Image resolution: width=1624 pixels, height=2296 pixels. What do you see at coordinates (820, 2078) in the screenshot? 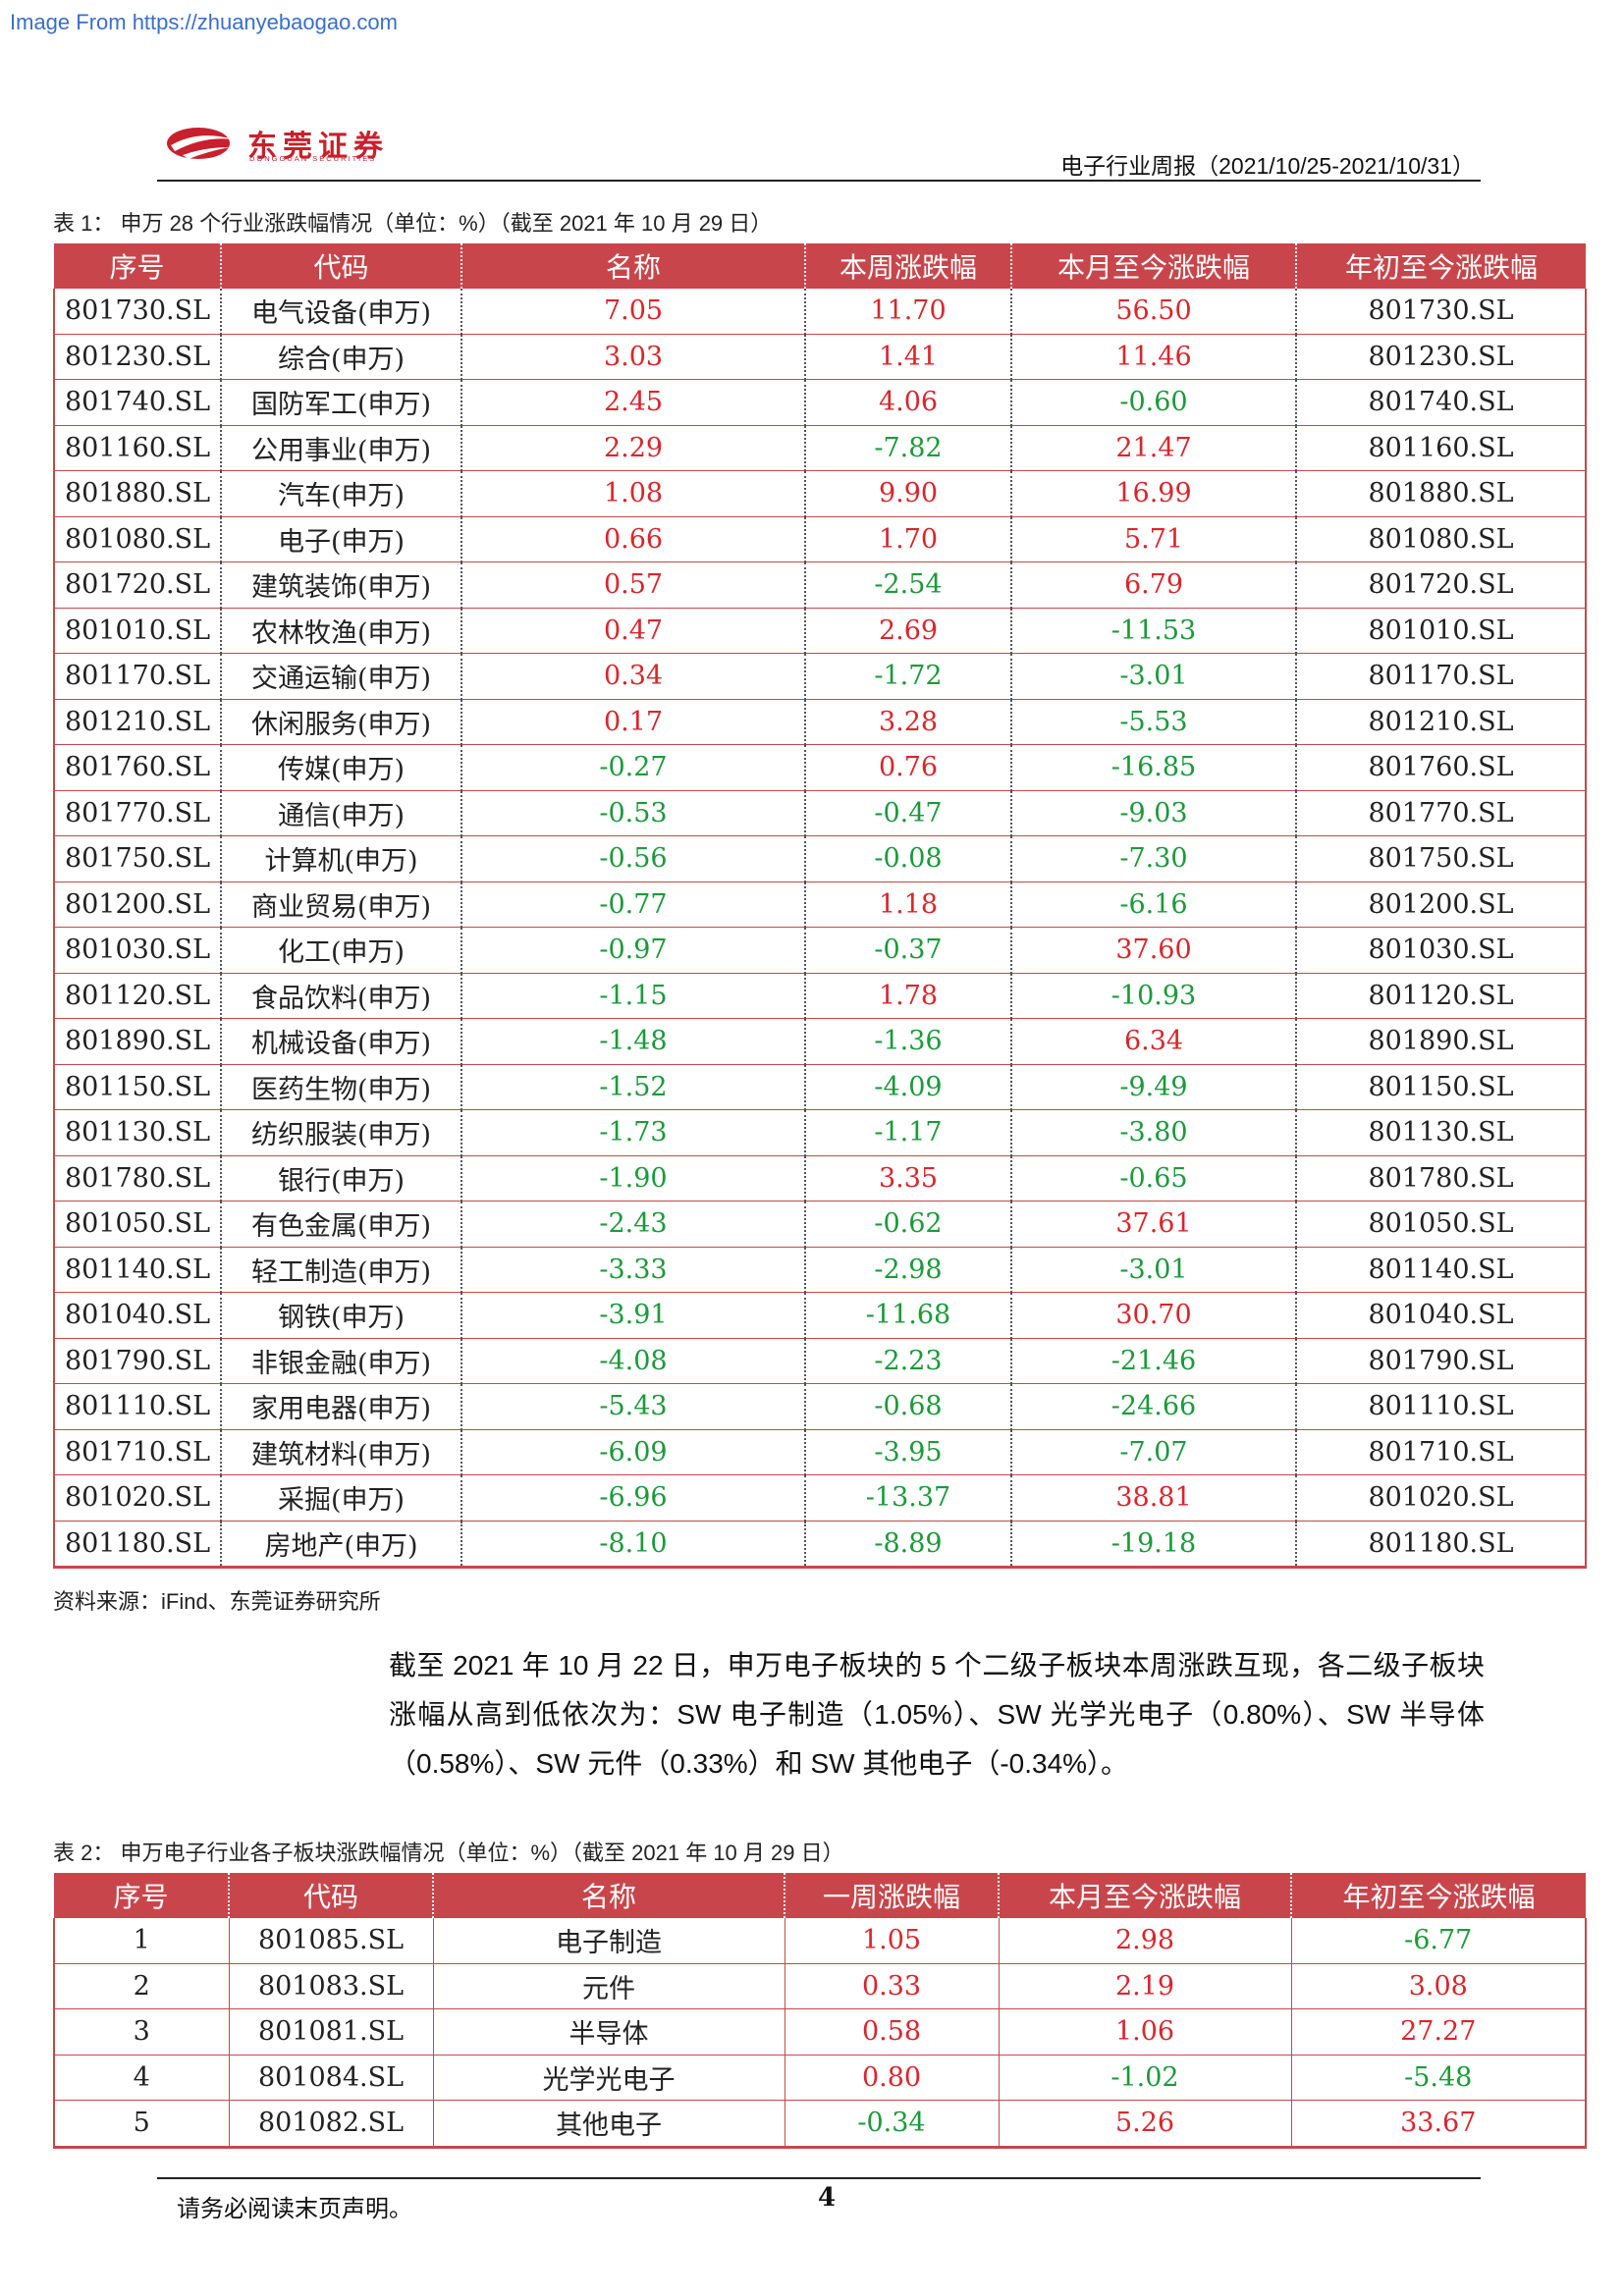
I see `table-row: 4 801084.SL 光学光电子 0.80 -1.02 -5.48` at bounding box center [820, 2078].